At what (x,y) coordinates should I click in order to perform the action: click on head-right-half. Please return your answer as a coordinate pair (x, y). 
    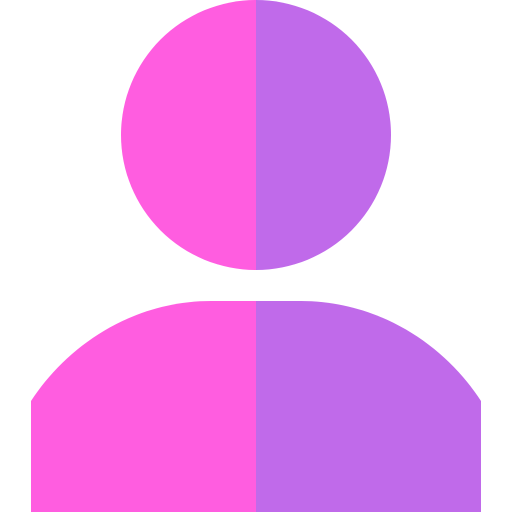
    Looking at the image, I should click on (323, 135).